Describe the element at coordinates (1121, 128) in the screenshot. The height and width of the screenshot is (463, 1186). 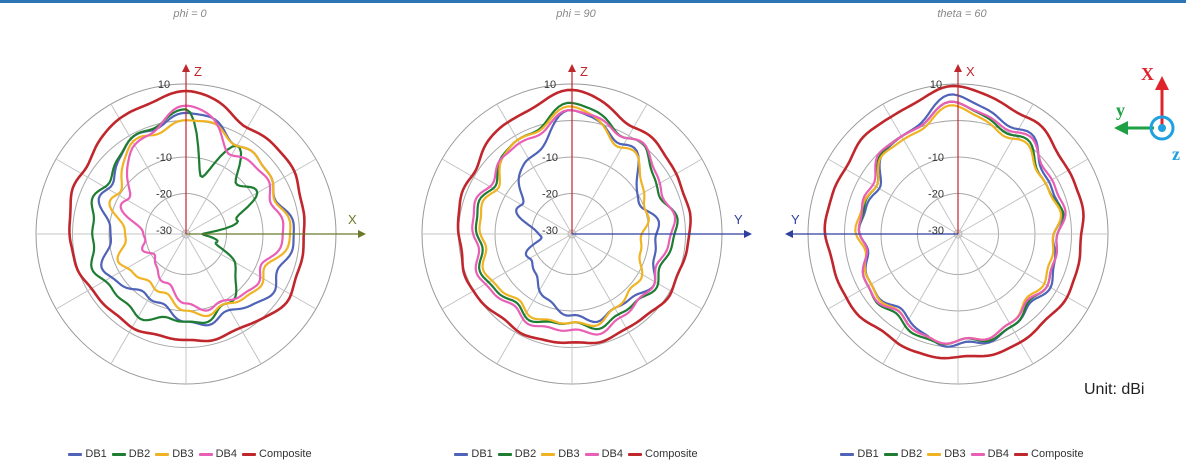
I see `y-axis-arrowhead` at that location.